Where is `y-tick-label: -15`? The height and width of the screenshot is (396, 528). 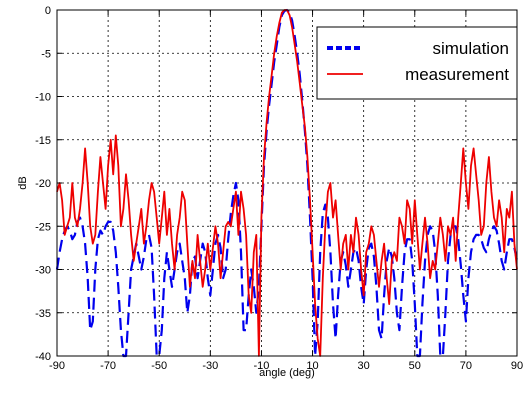 y-tick-label: -15 is located at coordinates (43, 141).